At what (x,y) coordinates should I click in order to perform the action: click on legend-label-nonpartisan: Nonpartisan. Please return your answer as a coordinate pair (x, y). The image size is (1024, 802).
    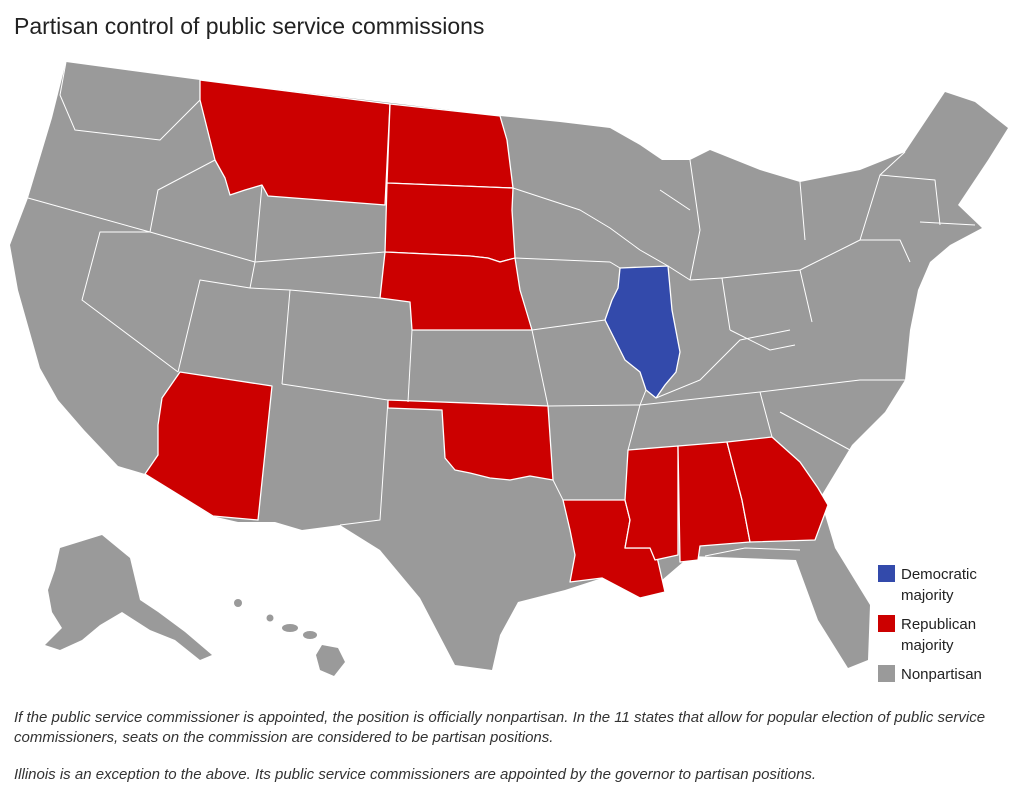
    Looking at the image, I should click on (941, 674).